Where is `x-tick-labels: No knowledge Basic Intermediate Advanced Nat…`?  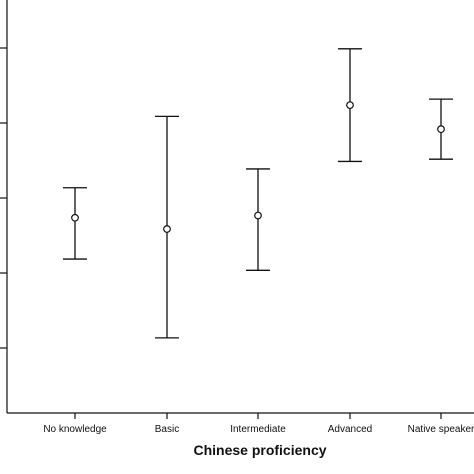
x-tick-labels: No knowledge Basic Intermediate Advanced Nat… is located at coordinates (258, 429).